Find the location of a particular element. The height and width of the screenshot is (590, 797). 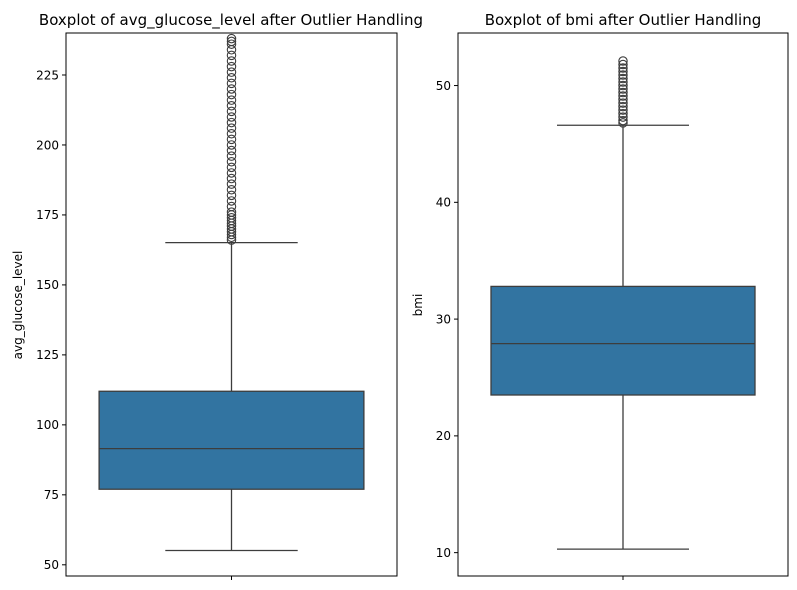

y-tick-label: 20 is located at coordinates (443, 436).